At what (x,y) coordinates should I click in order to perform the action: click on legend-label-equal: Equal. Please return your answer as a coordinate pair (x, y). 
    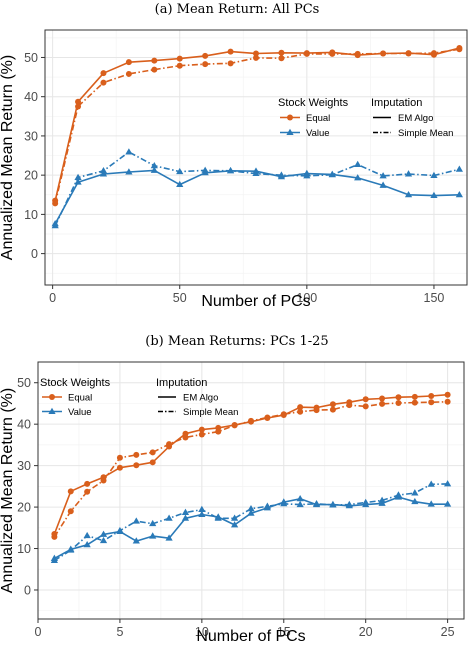
    Looking at the image, I should click on (80, 398).